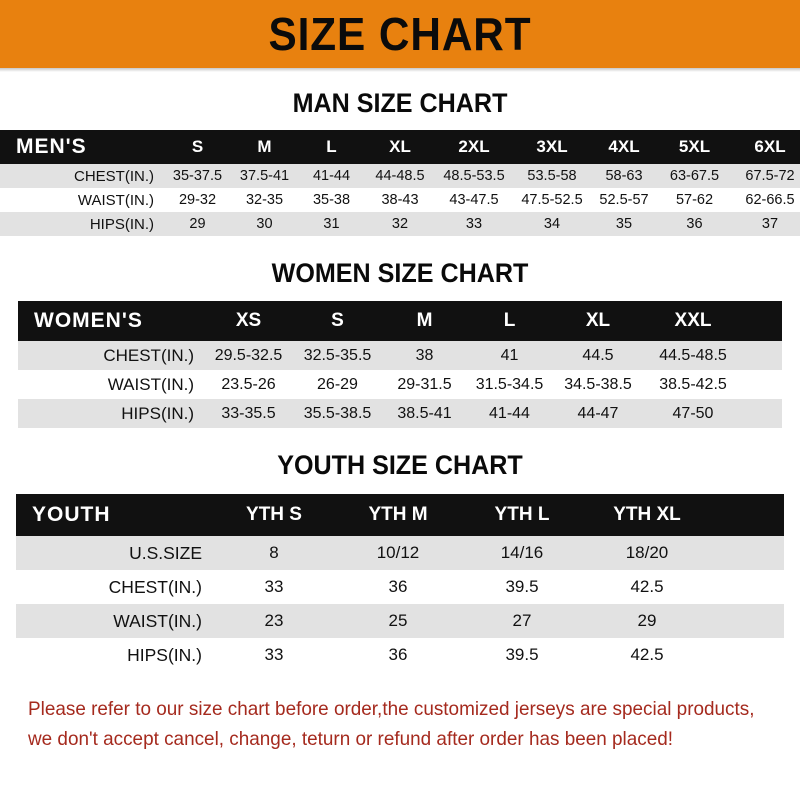 This screenshot has height=800, width=800. What do you see at coordinates (150, 384) in the screenshot?
I see `women-row-label-1: WAIST(IN.)` at bounding box center [150, 384].